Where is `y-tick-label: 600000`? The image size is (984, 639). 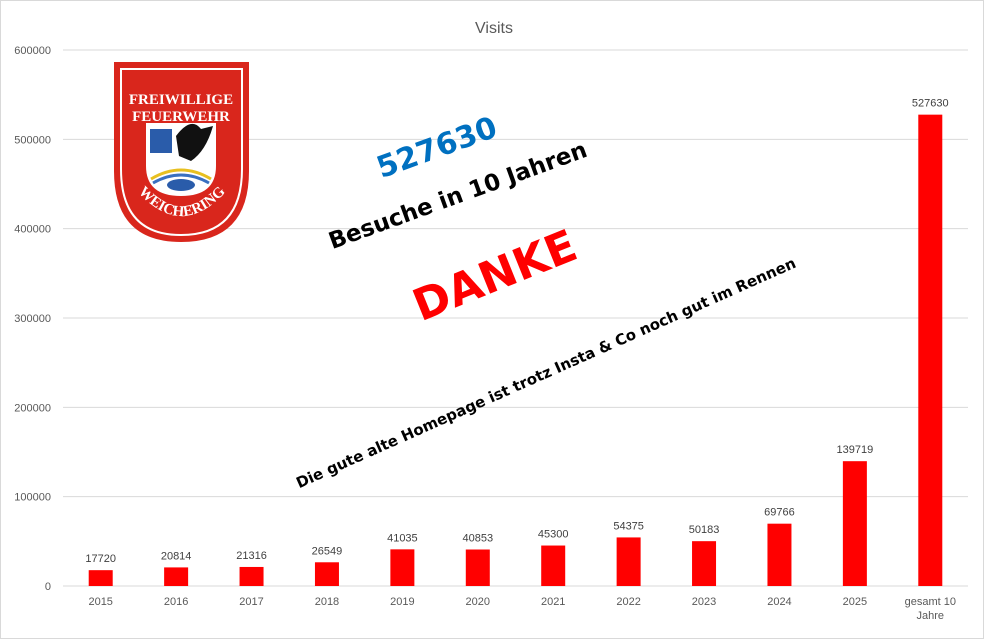
y-tick-label: 600000 is located at coordinates (32, 51).